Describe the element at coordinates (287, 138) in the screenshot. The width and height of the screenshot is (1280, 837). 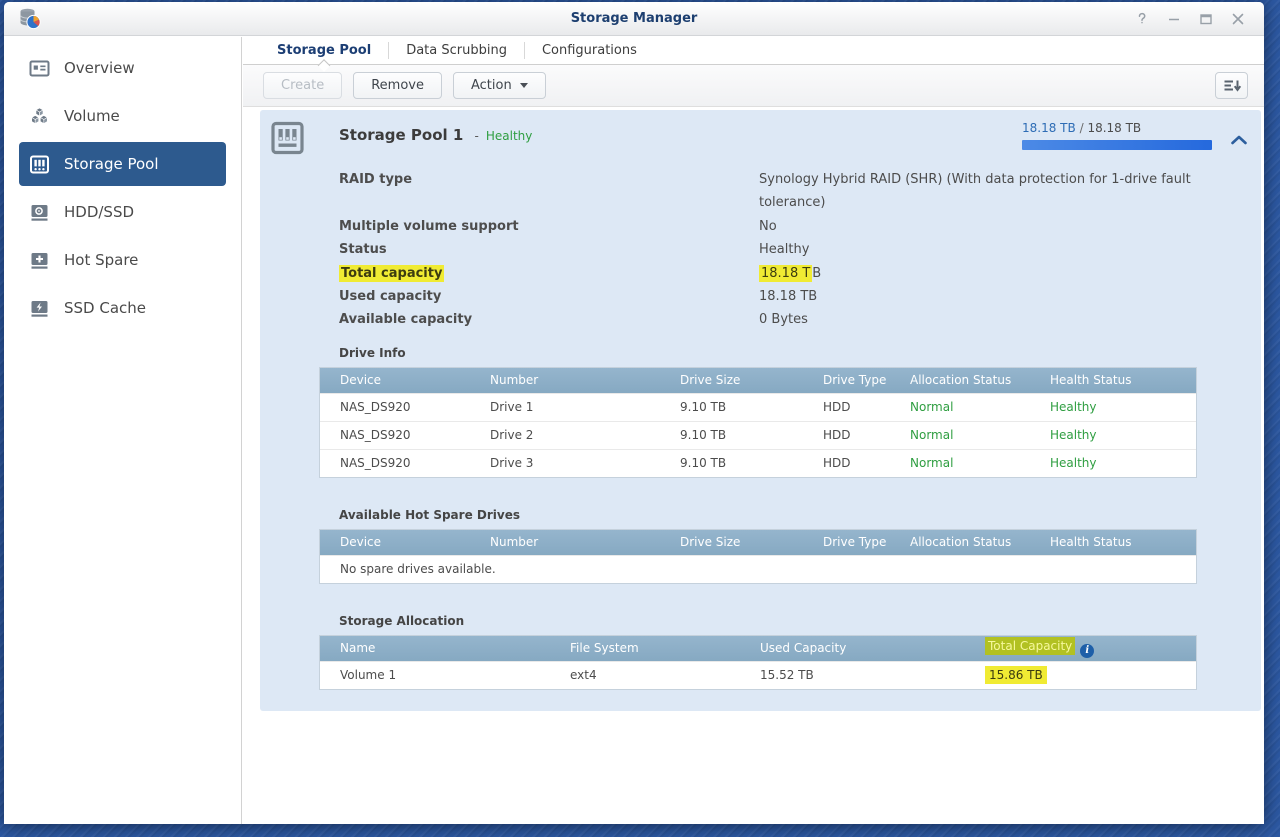
I see `storage-pool-large-icon` at that location.